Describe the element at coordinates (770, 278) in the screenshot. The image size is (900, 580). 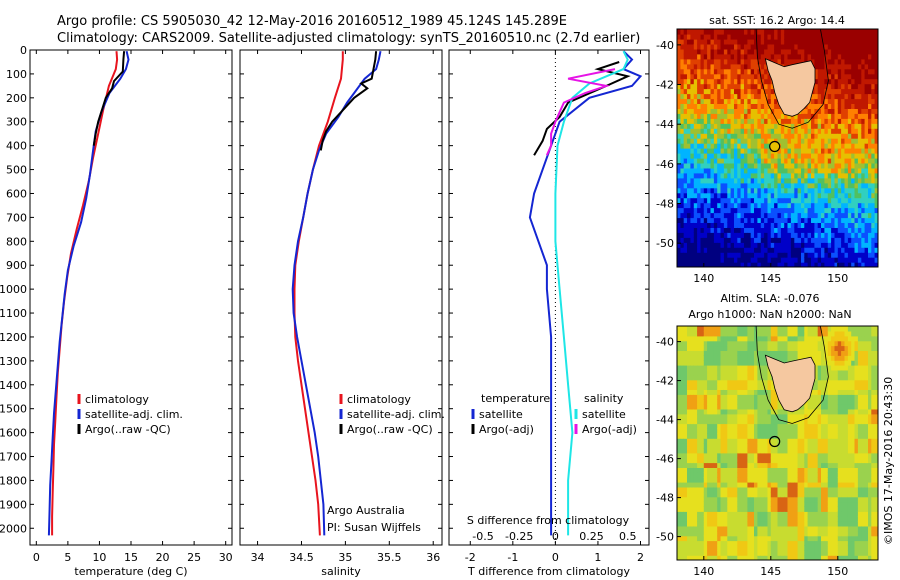
I see `x-tick-label: 145` at that location.